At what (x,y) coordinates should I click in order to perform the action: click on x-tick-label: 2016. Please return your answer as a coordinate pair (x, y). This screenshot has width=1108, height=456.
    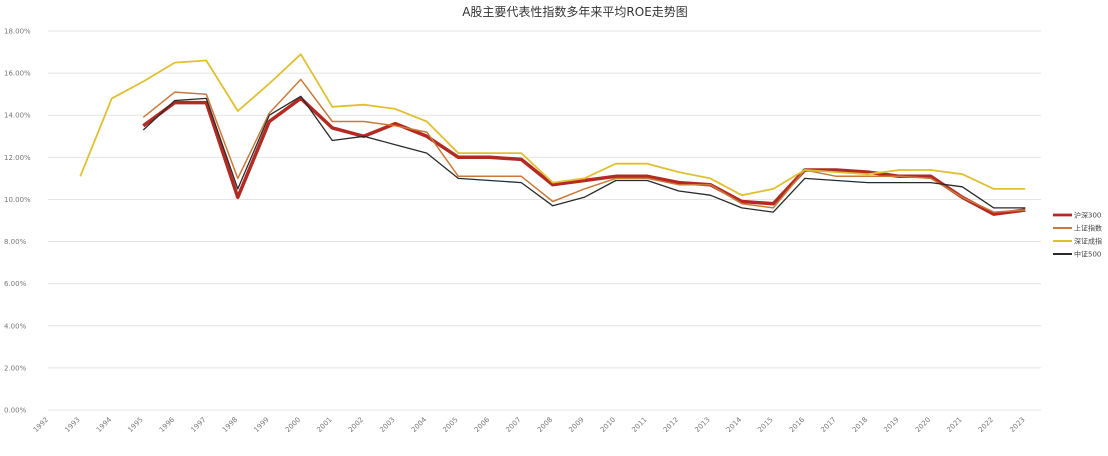
    Looking at the image, I should click on (797, 424).